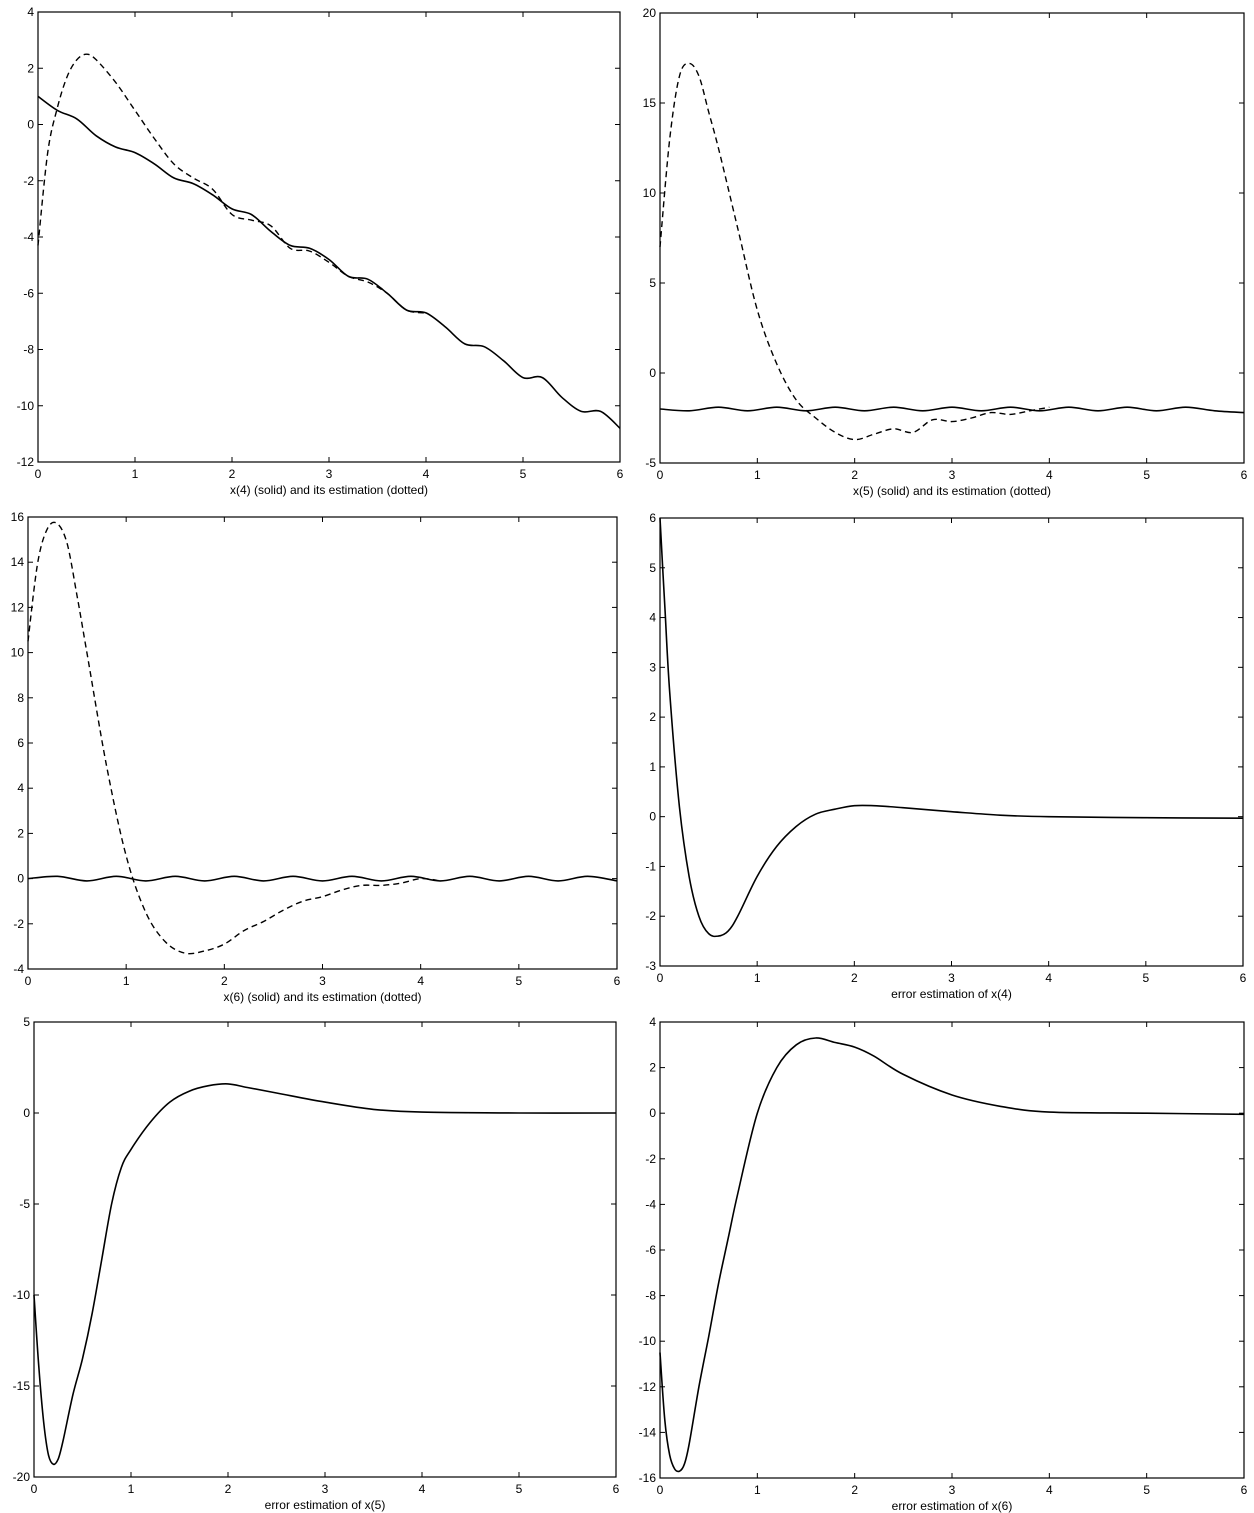 The width and height of the screenshot is (1254, 1513). I want to click on y-tick-label: -14, so click(648, 1432).